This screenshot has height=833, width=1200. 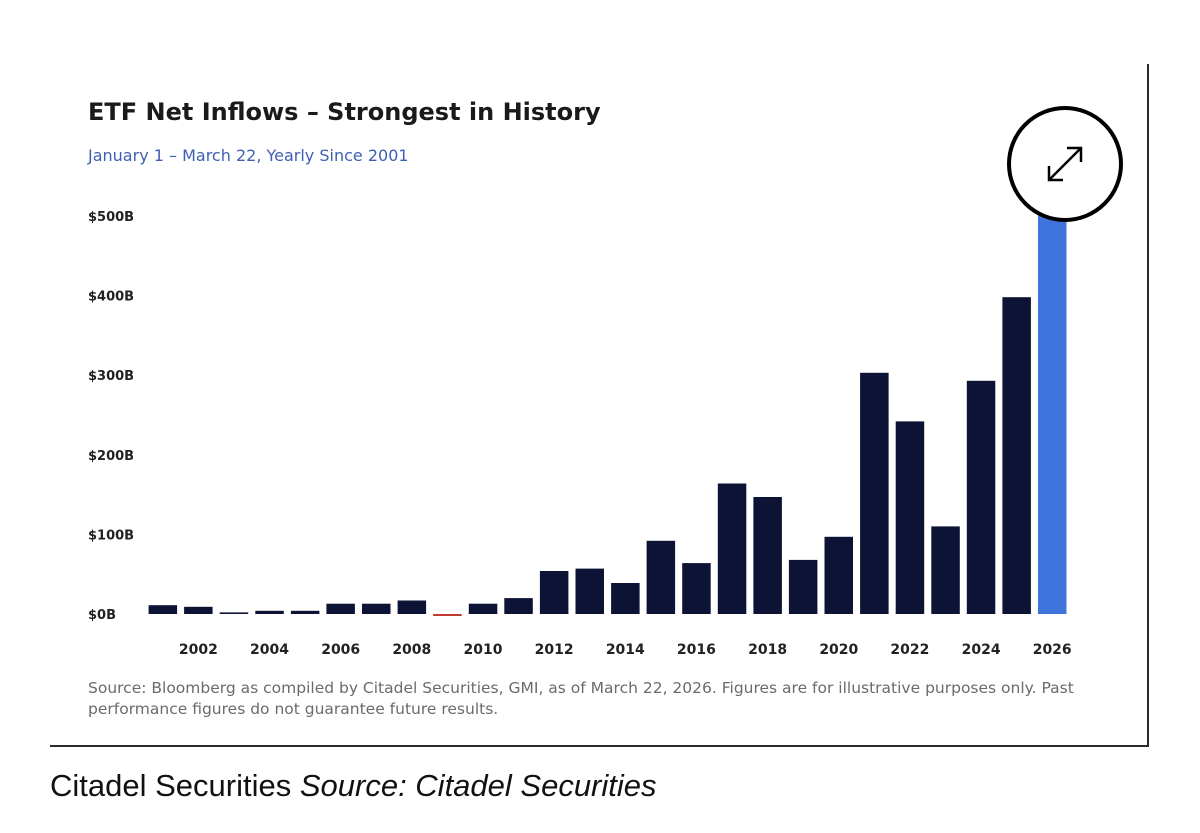 I want to click on bar-2025, so click(x=1016, y=455).